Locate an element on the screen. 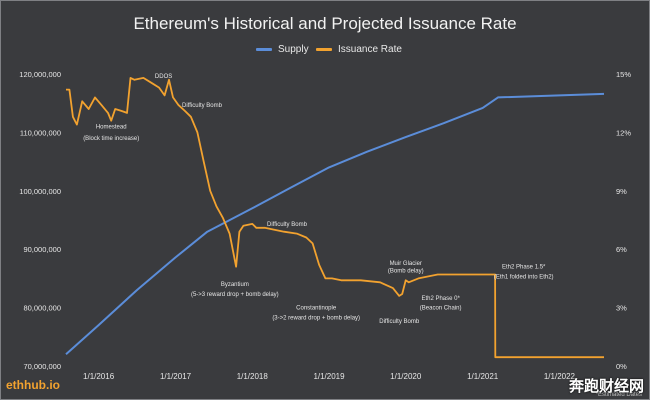 The width and height of the screenshot is (650, 400). annotation-label: DDOS is located at coordinates (163, 77).